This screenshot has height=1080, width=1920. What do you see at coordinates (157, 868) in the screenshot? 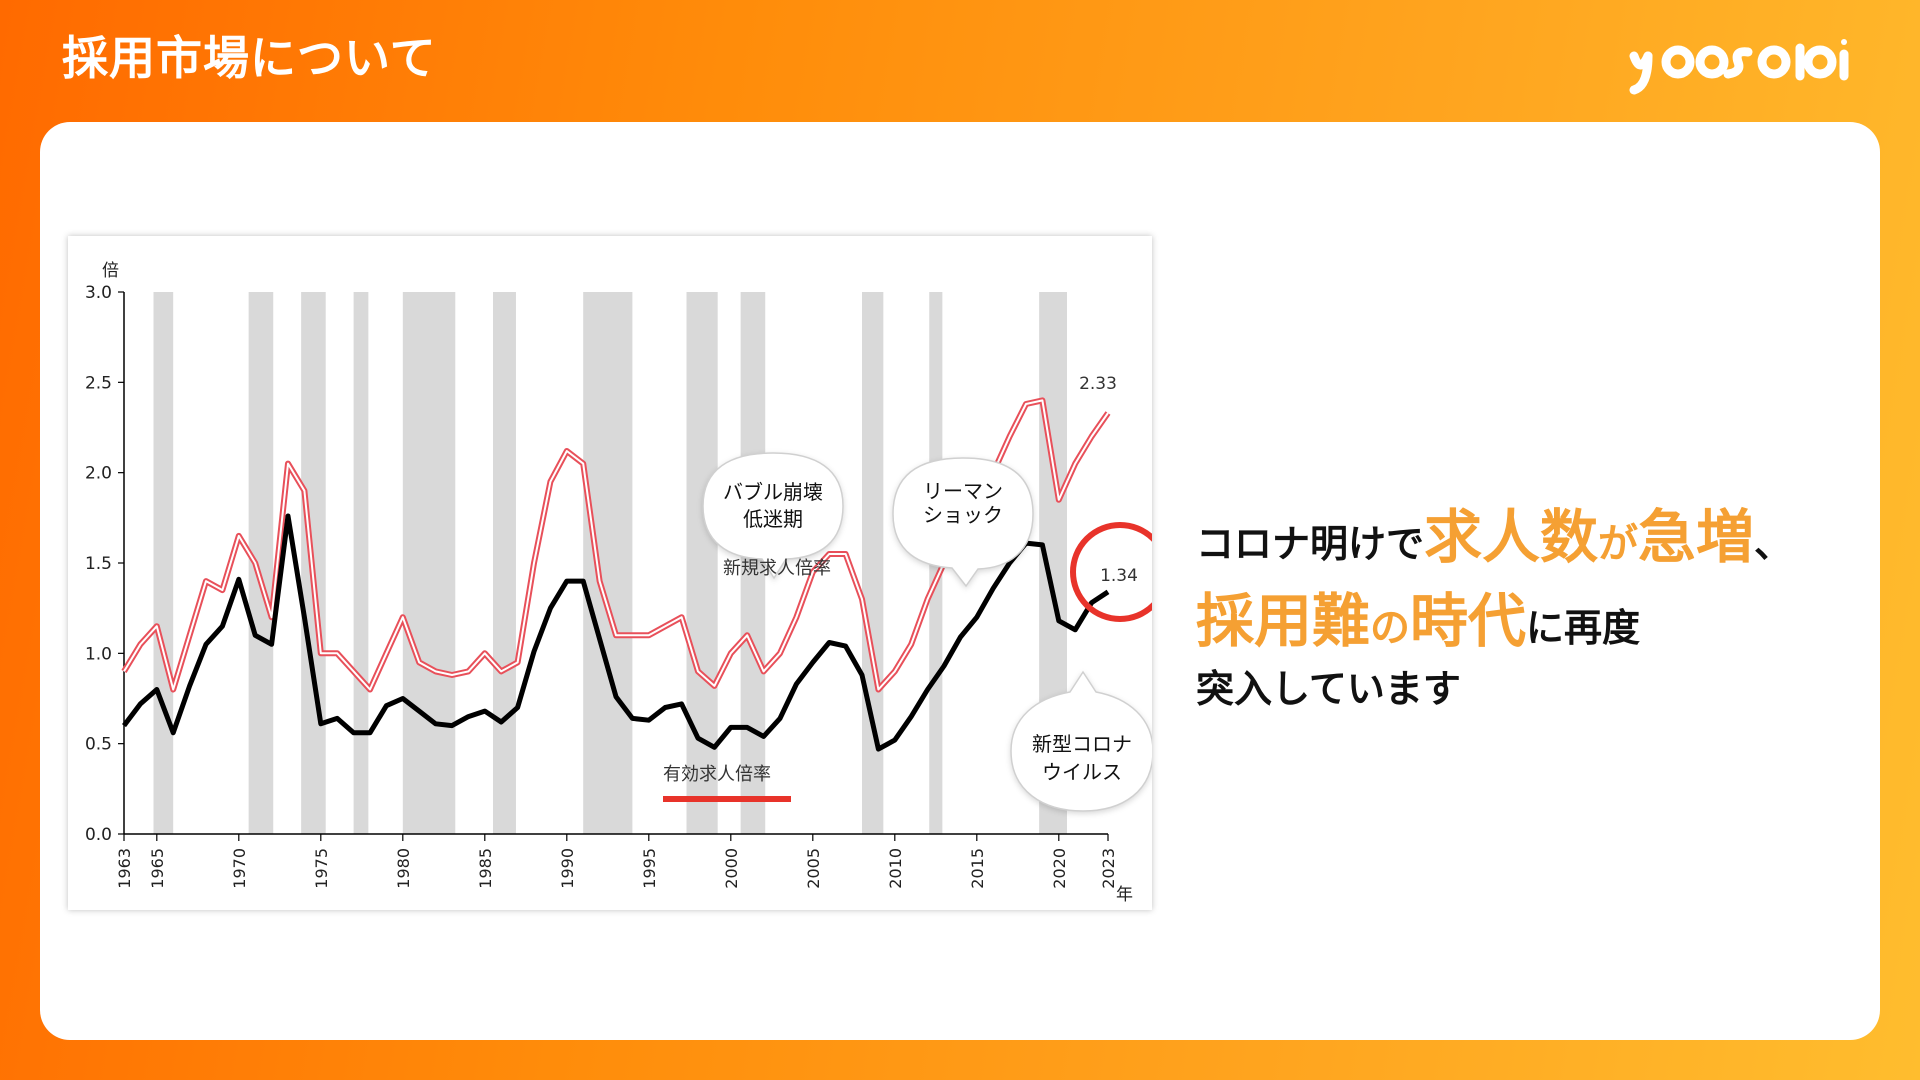
I see `x-tick-label: 1965` at bounding box center [157, 868].